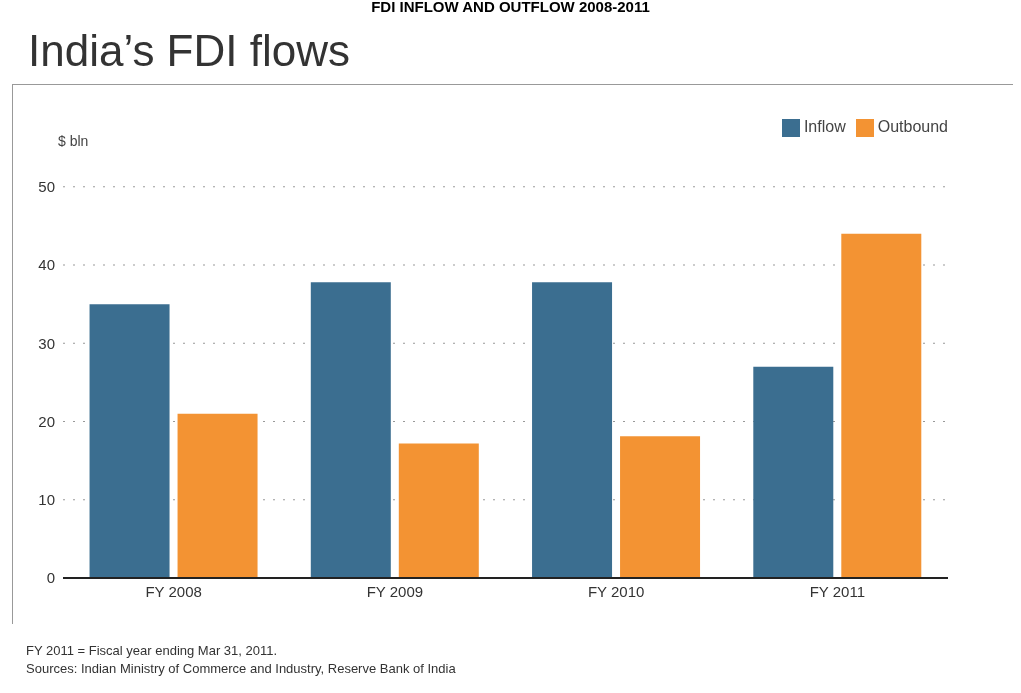 The width and height of the screenshot is (1021, 693). Describe the element at coordinates (616, 591) in the screenshot. I see `x-tick-label: FY 2010` at that location.